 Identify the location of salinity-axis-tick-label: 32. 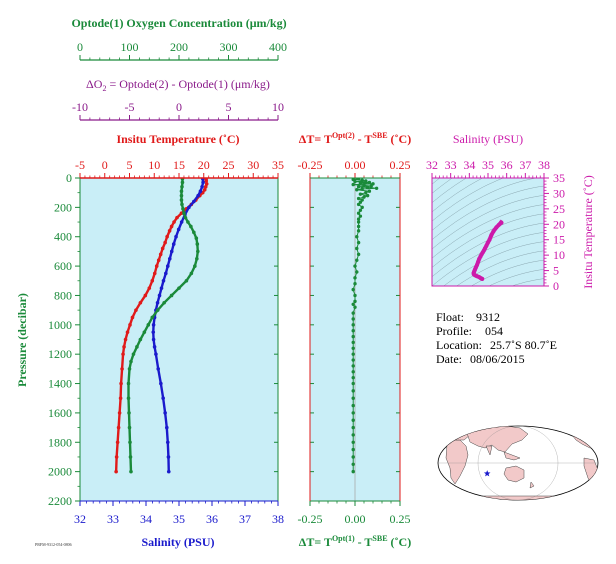
(80, 519).